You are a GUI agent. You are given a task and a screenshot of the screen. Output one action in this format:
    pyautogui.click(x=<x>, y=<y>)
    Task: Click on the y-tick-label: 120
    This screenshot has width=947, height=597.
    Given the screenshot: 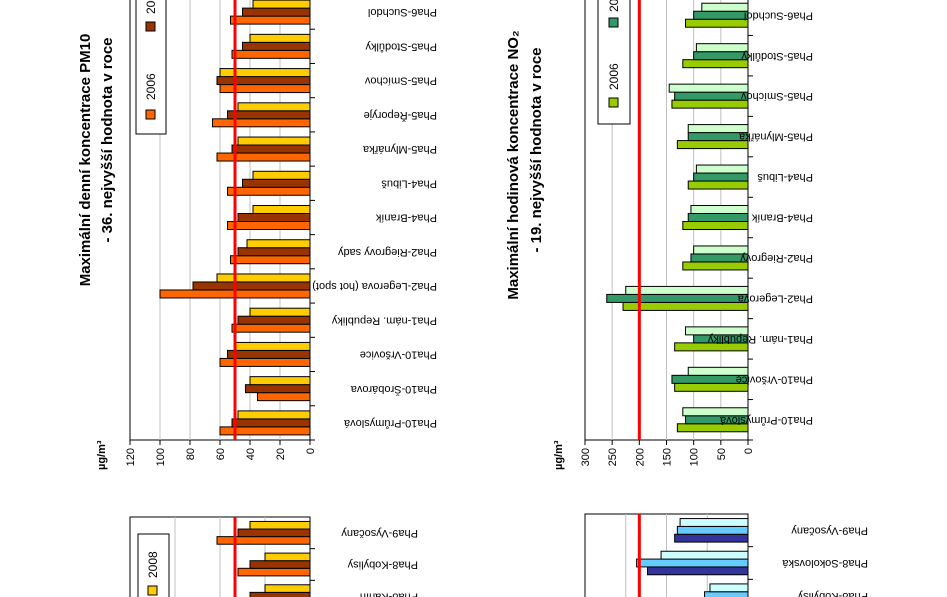 What is the action you would take?
    pyautogui.click(x=131, y=457)
    